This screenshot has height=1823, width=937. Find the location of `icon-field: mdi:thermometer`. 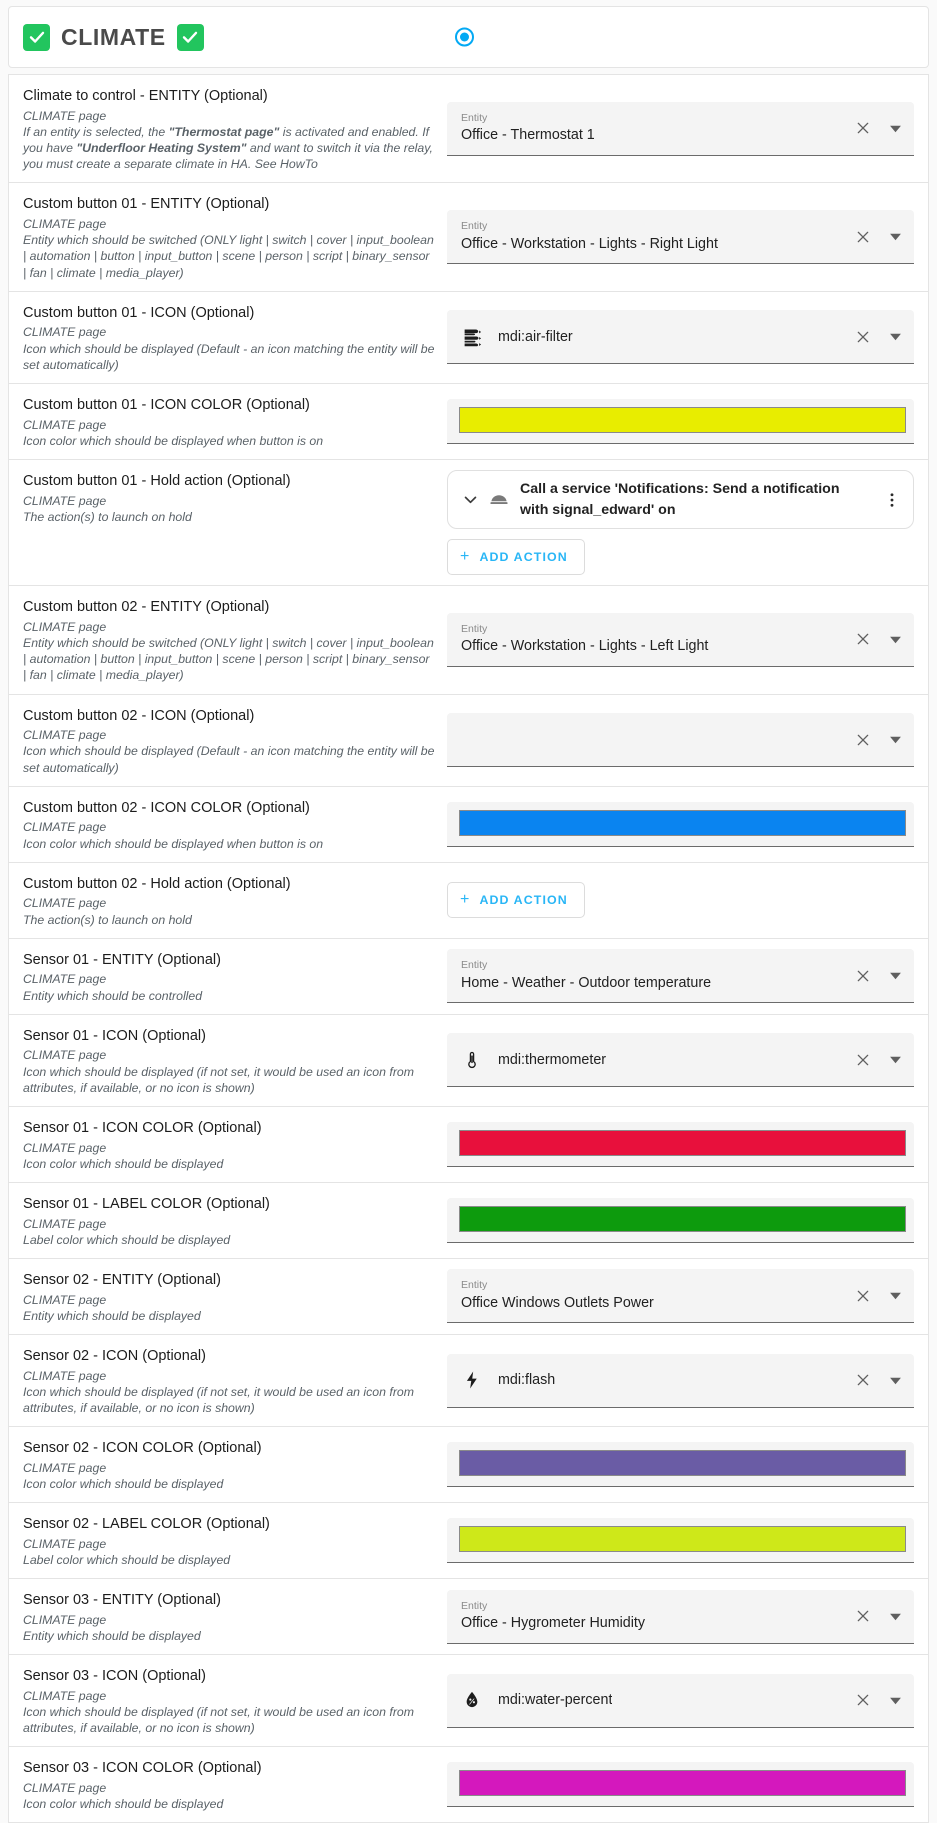

icon-field: mdi:thermometer is located at coordinates (680, 1060).